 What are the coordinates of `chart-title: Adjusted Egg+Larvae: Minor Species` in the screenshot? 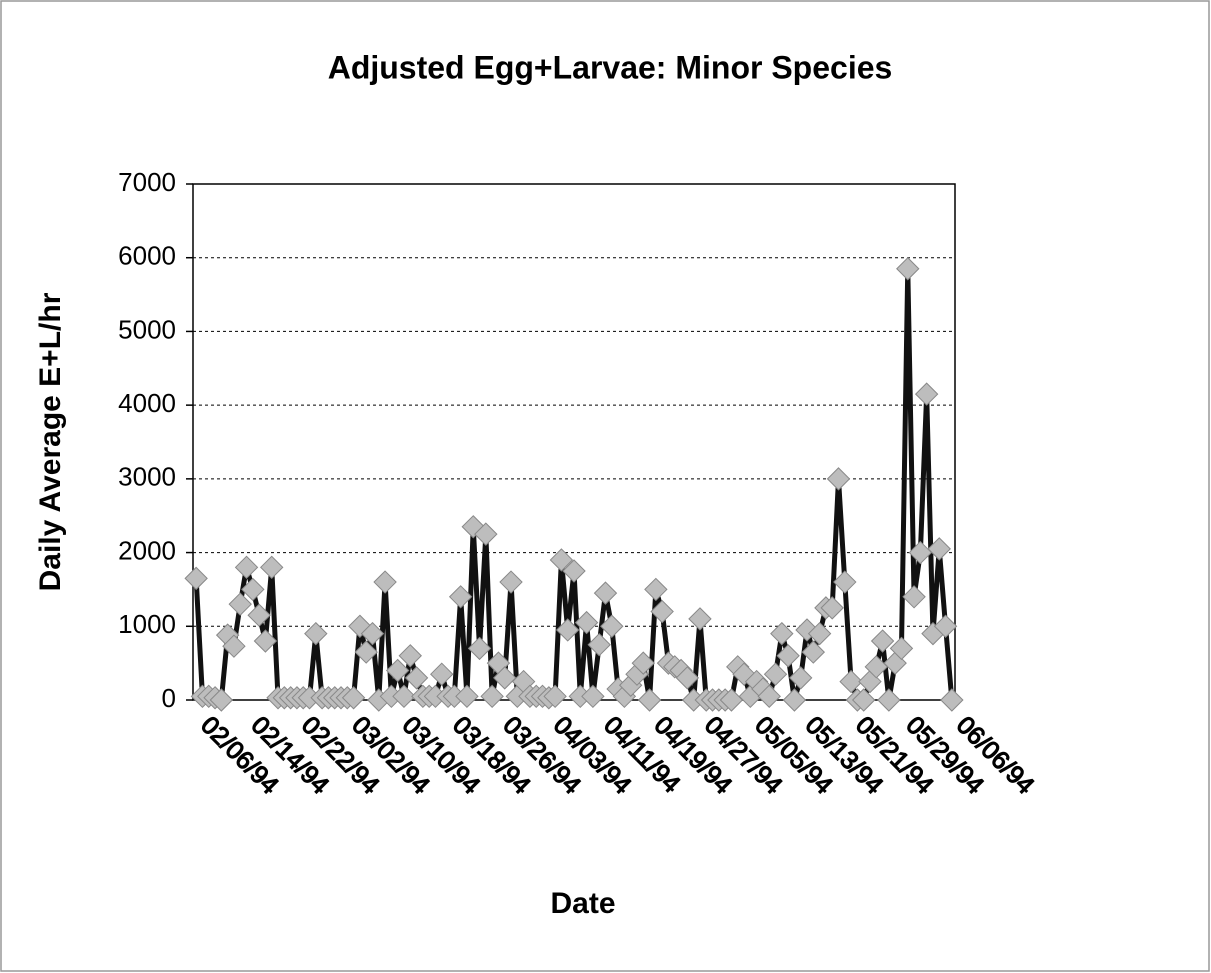 It's located at (610, 67).